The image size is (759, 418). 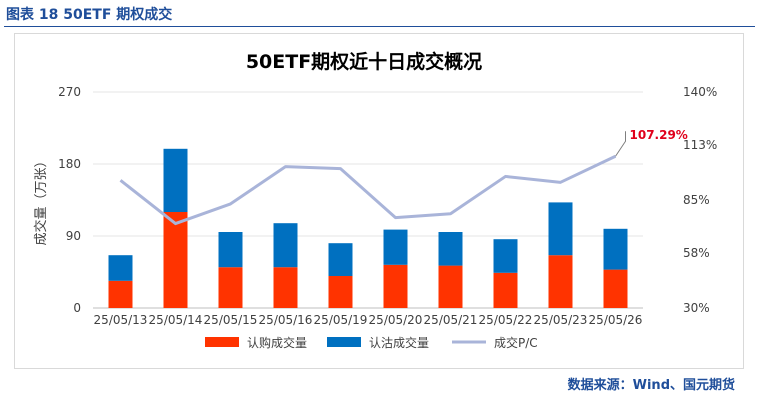 What do you see at coordinates (121, 320) in the screenshot?
I see `x-tick-label: 25/05/13` at bounding box center [121, 320].